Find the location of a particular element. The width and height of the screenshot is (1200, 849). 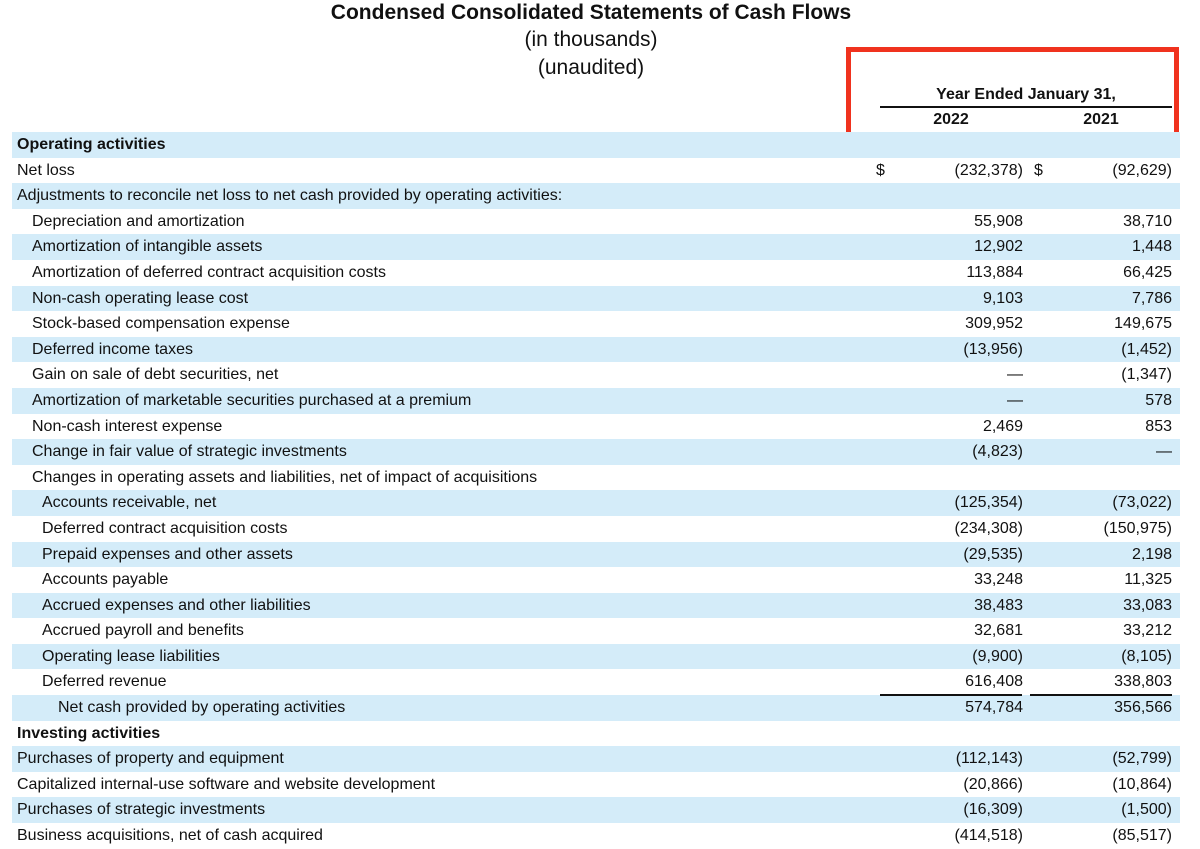

row-label: Net loss is located at coordinates (46, 170).